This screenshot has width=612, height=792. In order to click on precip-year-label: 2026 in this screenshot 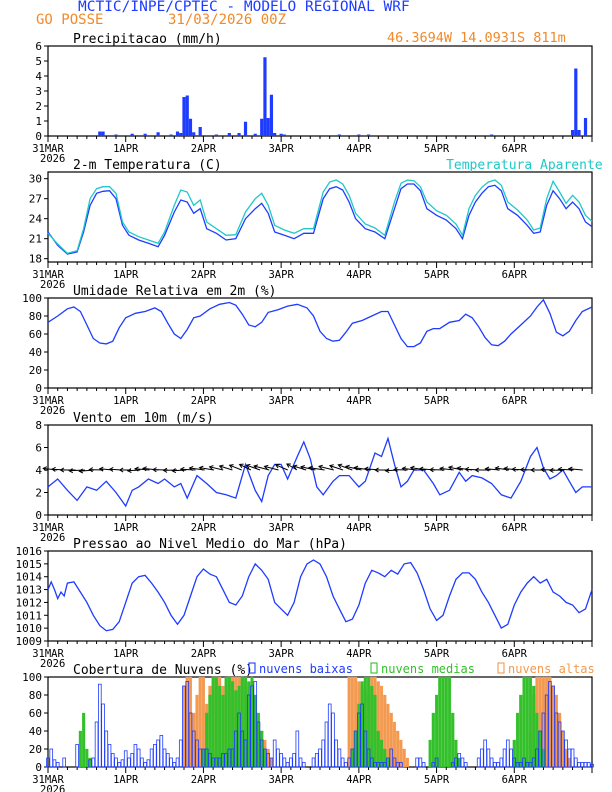, I will do `click(52, 159)`.